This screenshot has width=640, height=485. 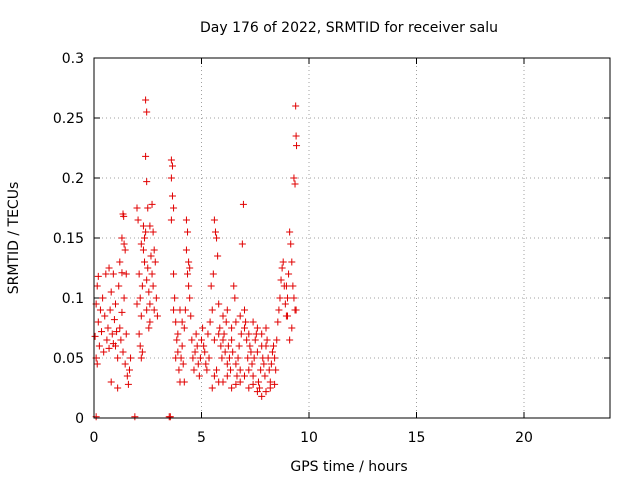 What do you see at coordinates (524, 438) in the screenshot?
I see `x-tick-label: 20` at bounding box center [524, 438].